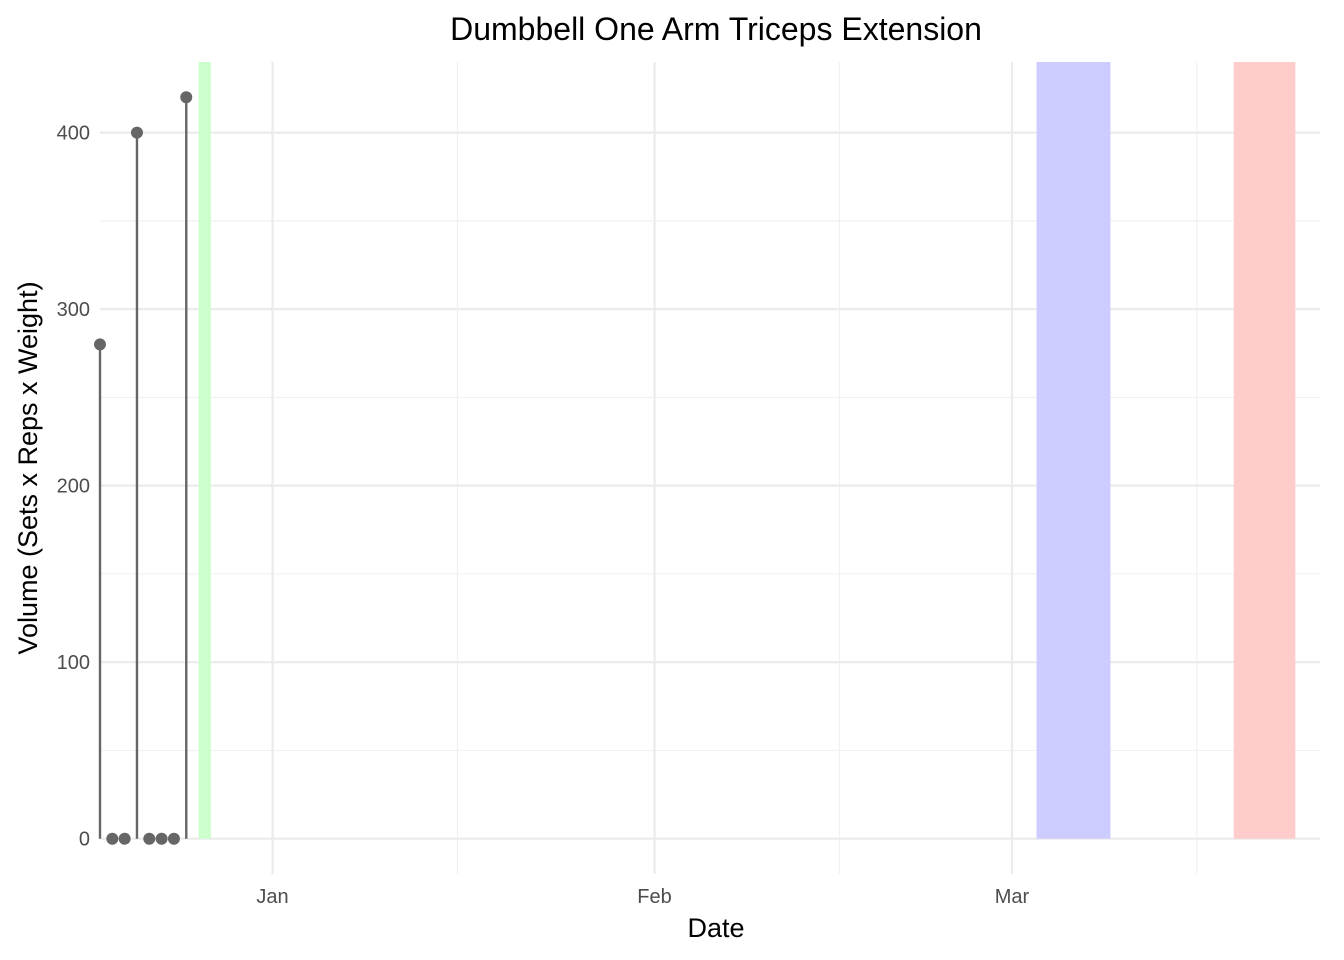  What do you see at coordinates (1012, 897) in the screenshot?
I see `x-tick-label: Mar` at bounding box center [1012, 897].